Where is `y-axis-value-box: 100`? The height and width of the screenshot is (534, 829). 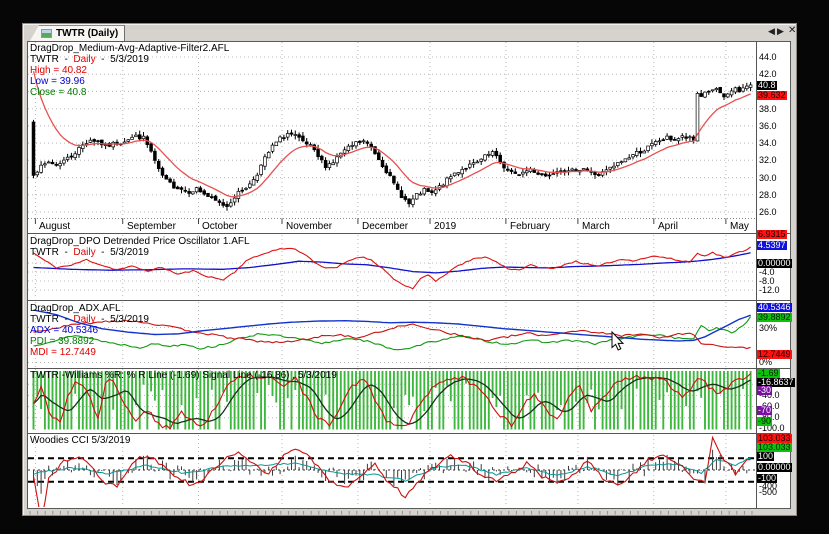 y-axis-value-box: 100 is located at coordinates (766, 455).